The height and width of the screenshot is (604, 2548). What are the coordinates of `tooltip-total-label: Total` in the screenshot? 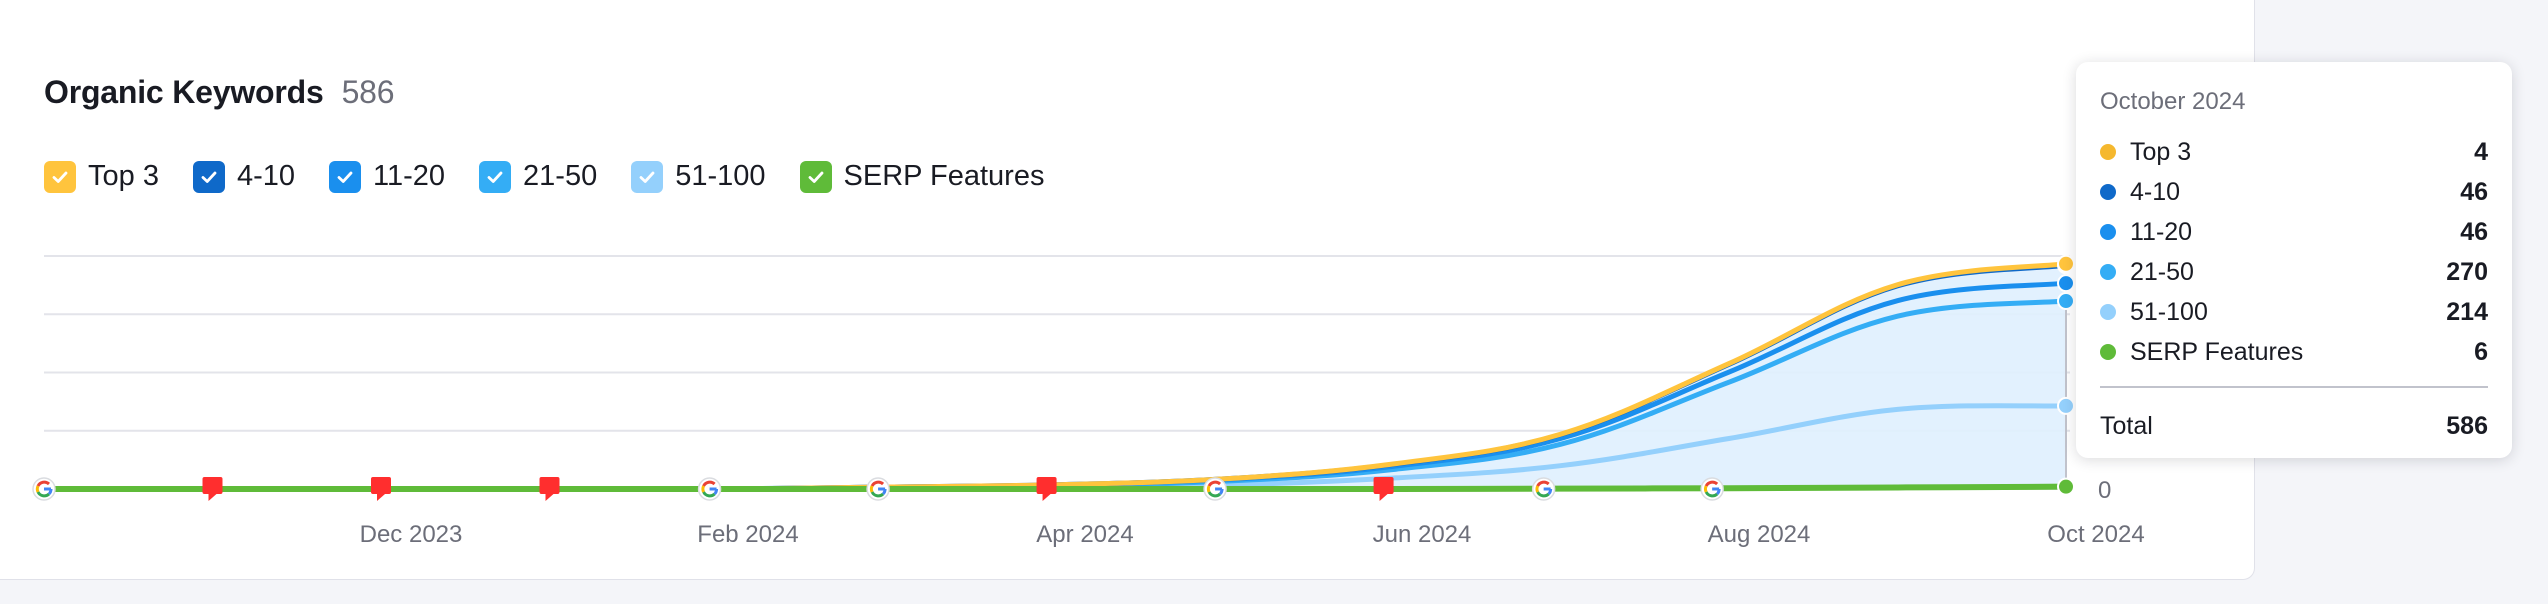 It's located at (2126, 425).